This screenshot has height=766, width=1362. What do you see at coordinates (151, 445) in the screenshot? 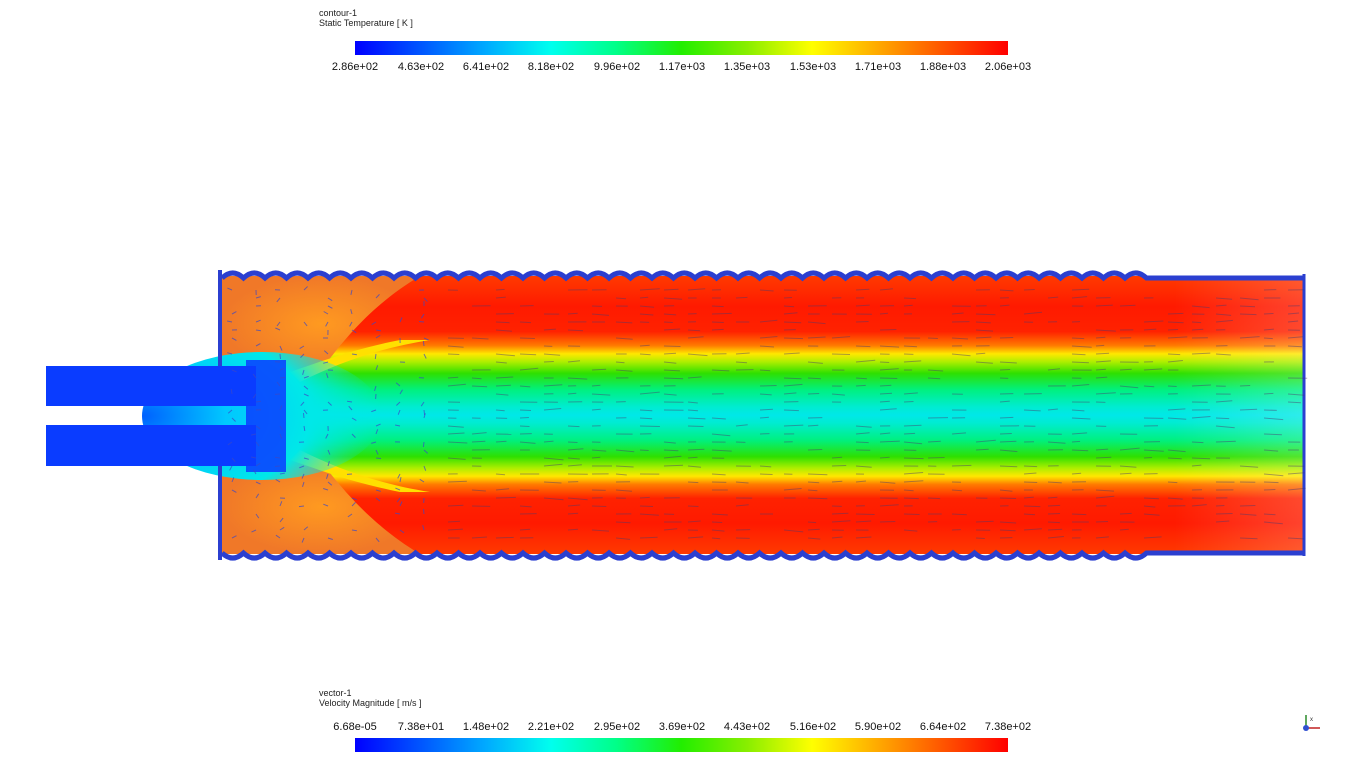
I see `lower-inlet-duct` at bounding box center [151, 445].